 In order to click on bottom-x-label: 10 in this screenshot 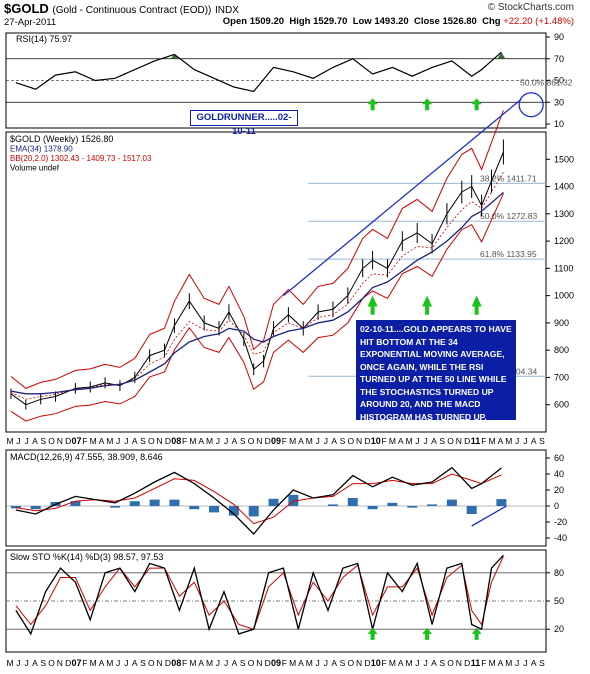, I will do `click(376, 663)`.